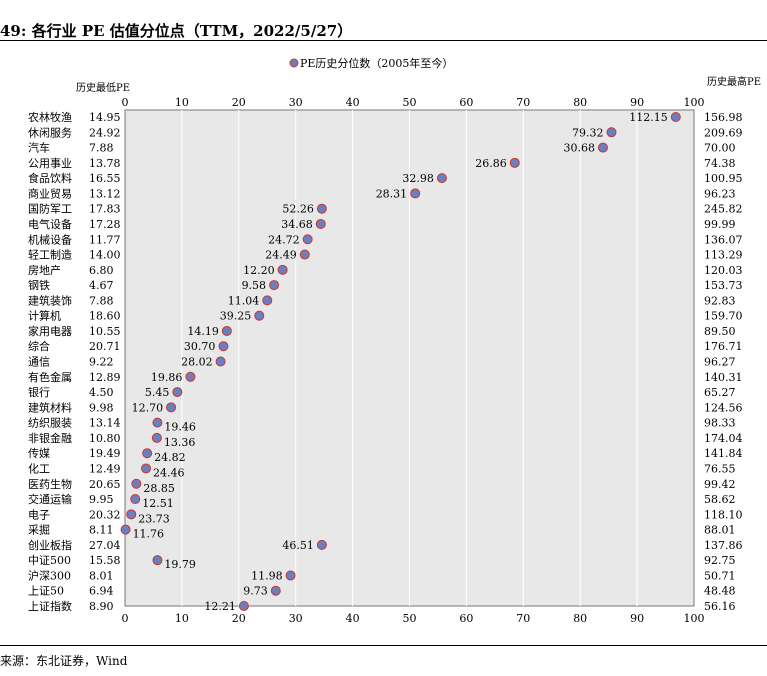 The height and width of the screenshot is (676, 767). What do you see at coordinates (50, 117) in the screenshot?
I see `category-label: 农林牧渔` at bounding box center [50, 117].